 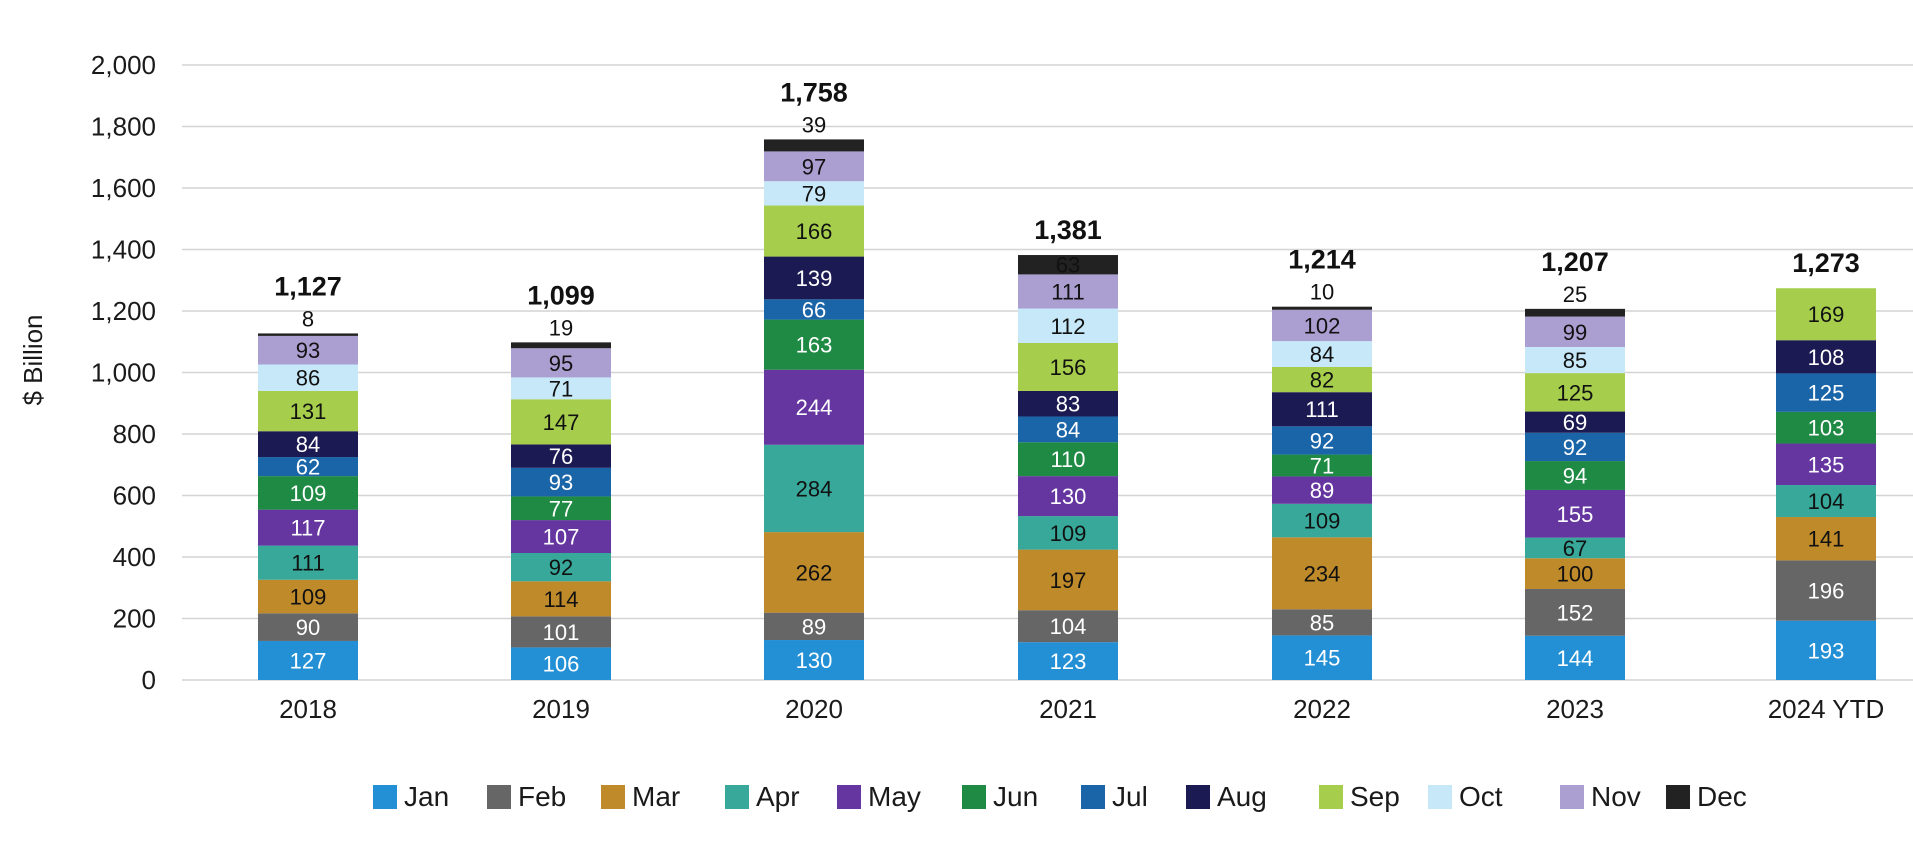 What do you see at coordinates (1130, 796) in the screenshot?
I see `legend-label: Jul` at bounding box center [1130, 796].